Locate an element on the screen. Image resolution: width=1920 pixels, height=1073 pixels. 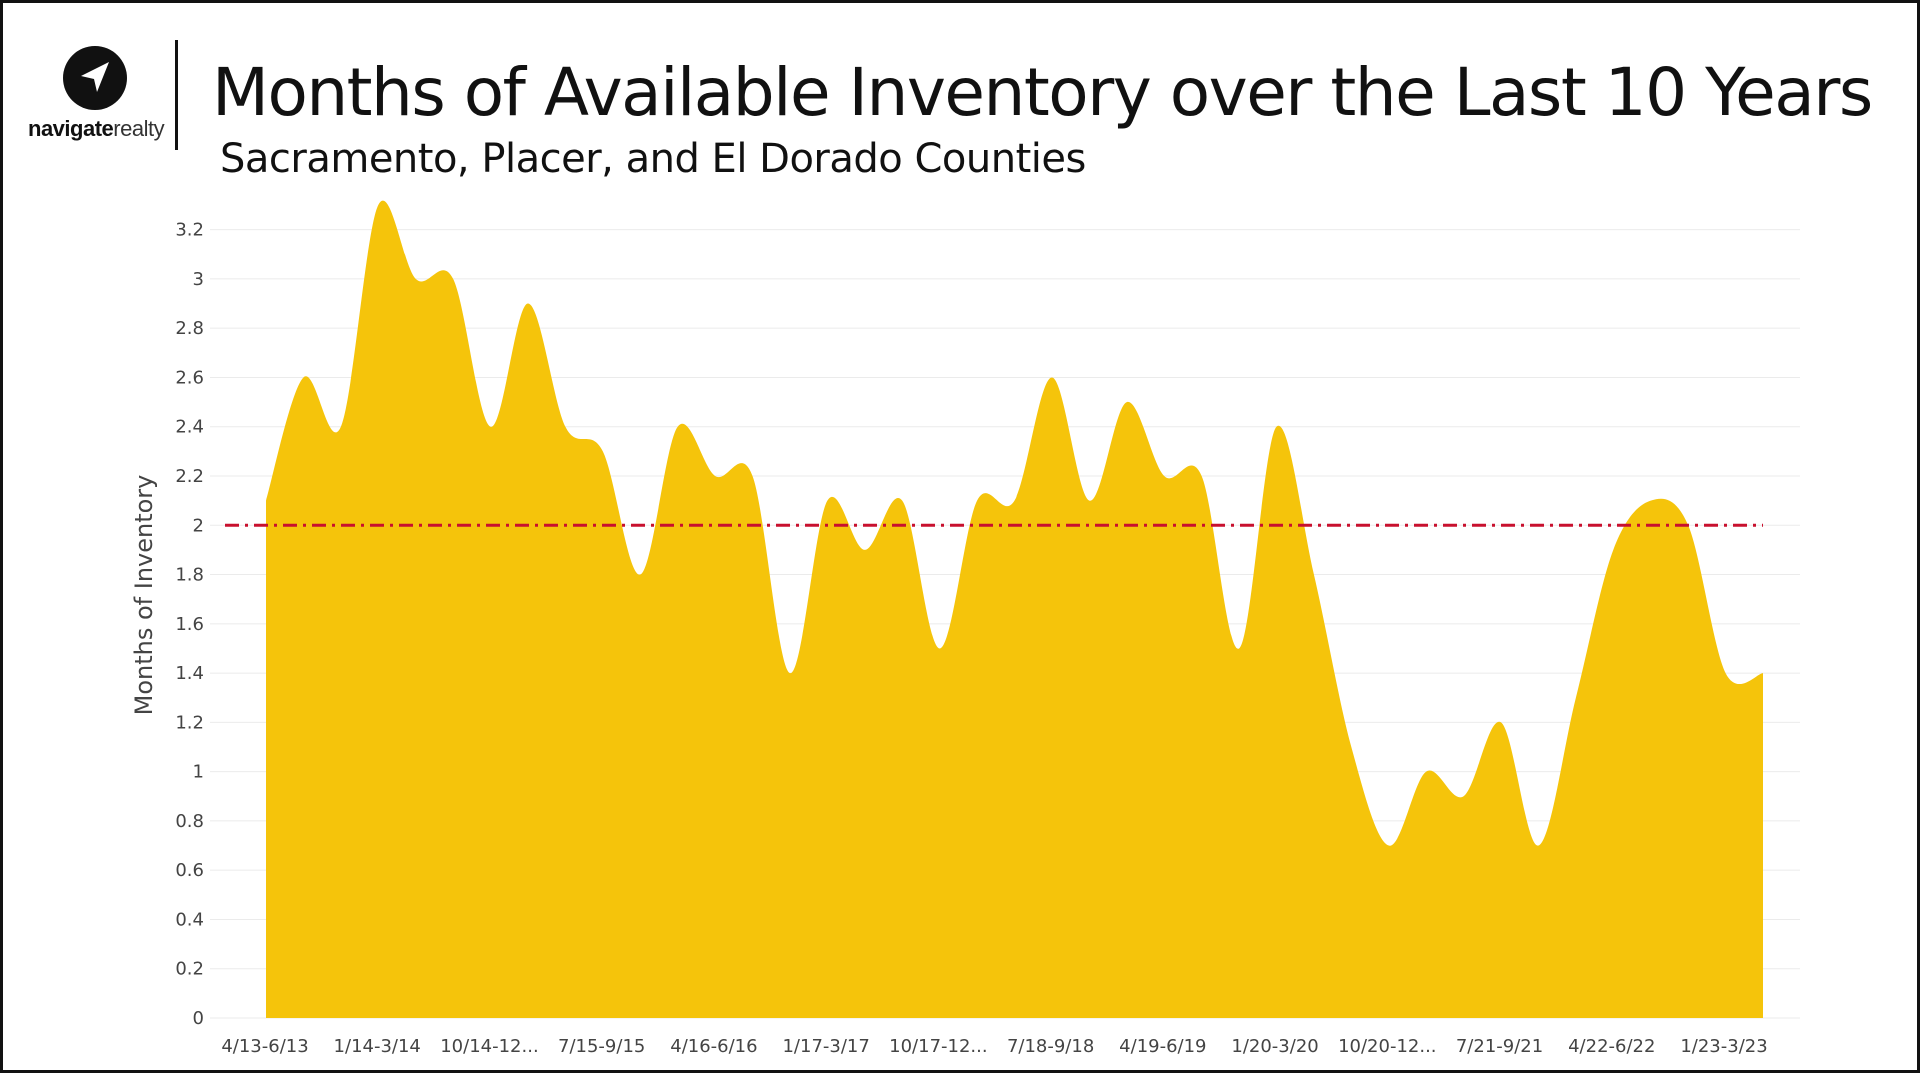
y-tick-label: 2.2 is located at coordinates (189, 476).